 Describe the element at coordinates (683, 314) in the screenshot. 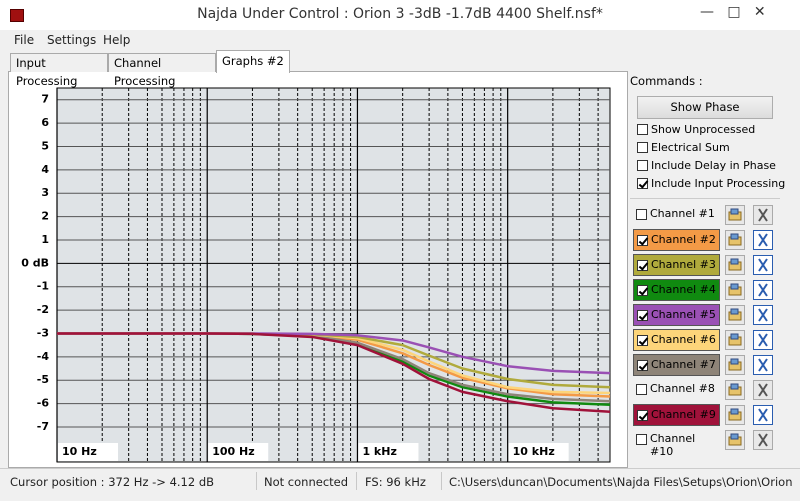

I see `channel-label: Channel #5` at that location.